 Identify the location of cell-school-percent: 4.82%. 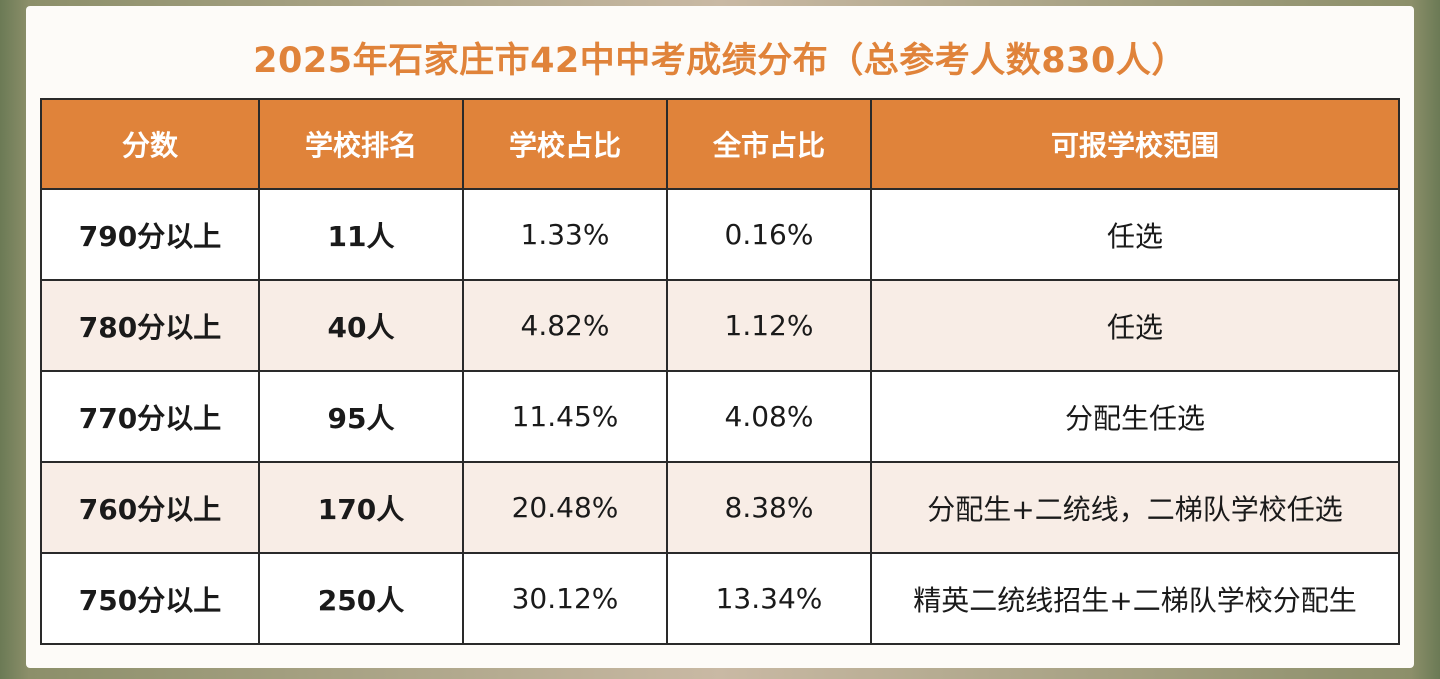
(565, 325).